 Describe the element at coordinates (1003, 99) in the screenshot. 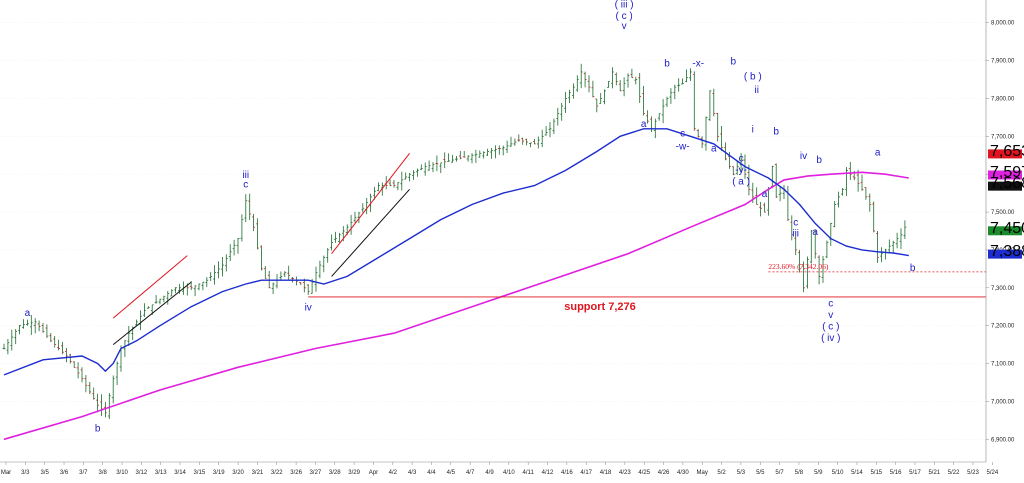

I see `y-tick-label: 7,800.00` at that location.